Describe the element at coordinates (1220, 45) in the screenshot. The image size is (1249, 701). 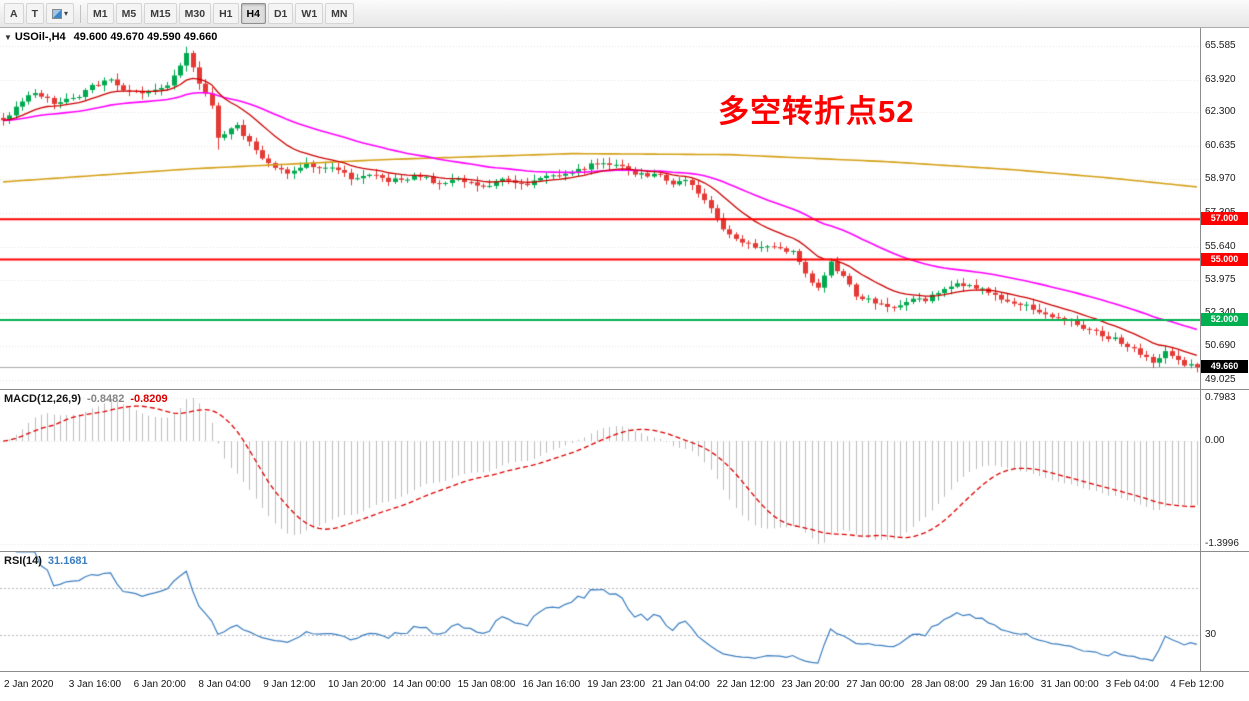
I see `price-tick-label: 65.585` at that location.